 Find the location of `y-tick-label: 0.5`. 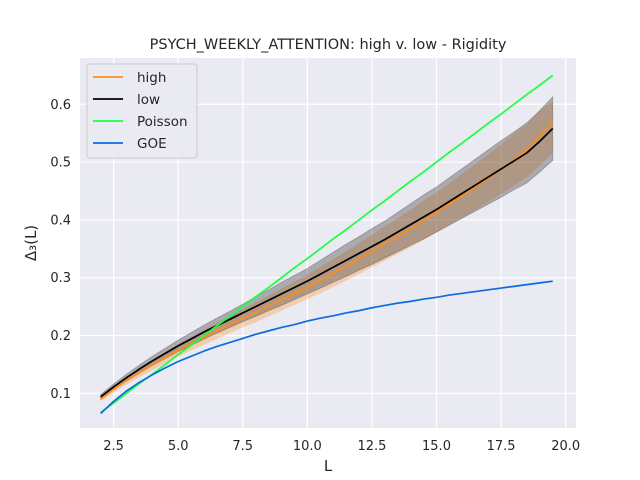

y-tick-label: 0.5 is located at coordinates (60, 163).